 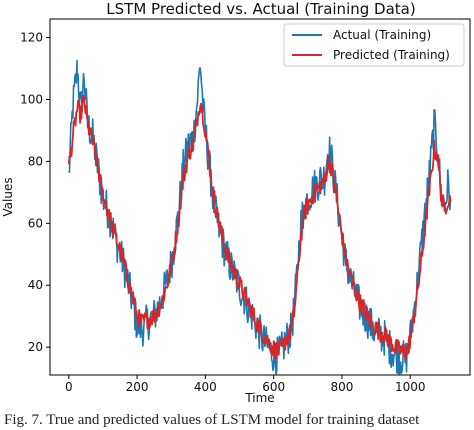 What do you see at coordinates (205, 387) in the screenshot?
I see `x-tick-label: 400` at bounding box center [205, 387].